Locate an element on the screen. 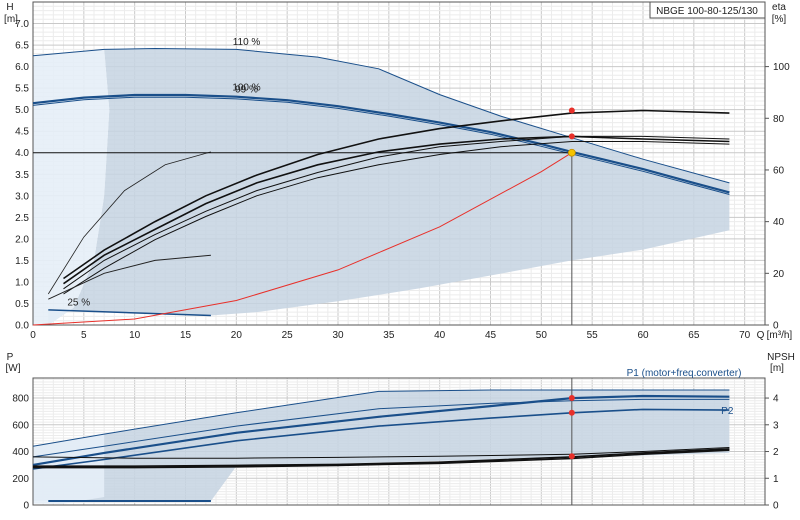 This screenshot has height=520, width=800. power-curve-P1-max is located at coordinates (381, 418).